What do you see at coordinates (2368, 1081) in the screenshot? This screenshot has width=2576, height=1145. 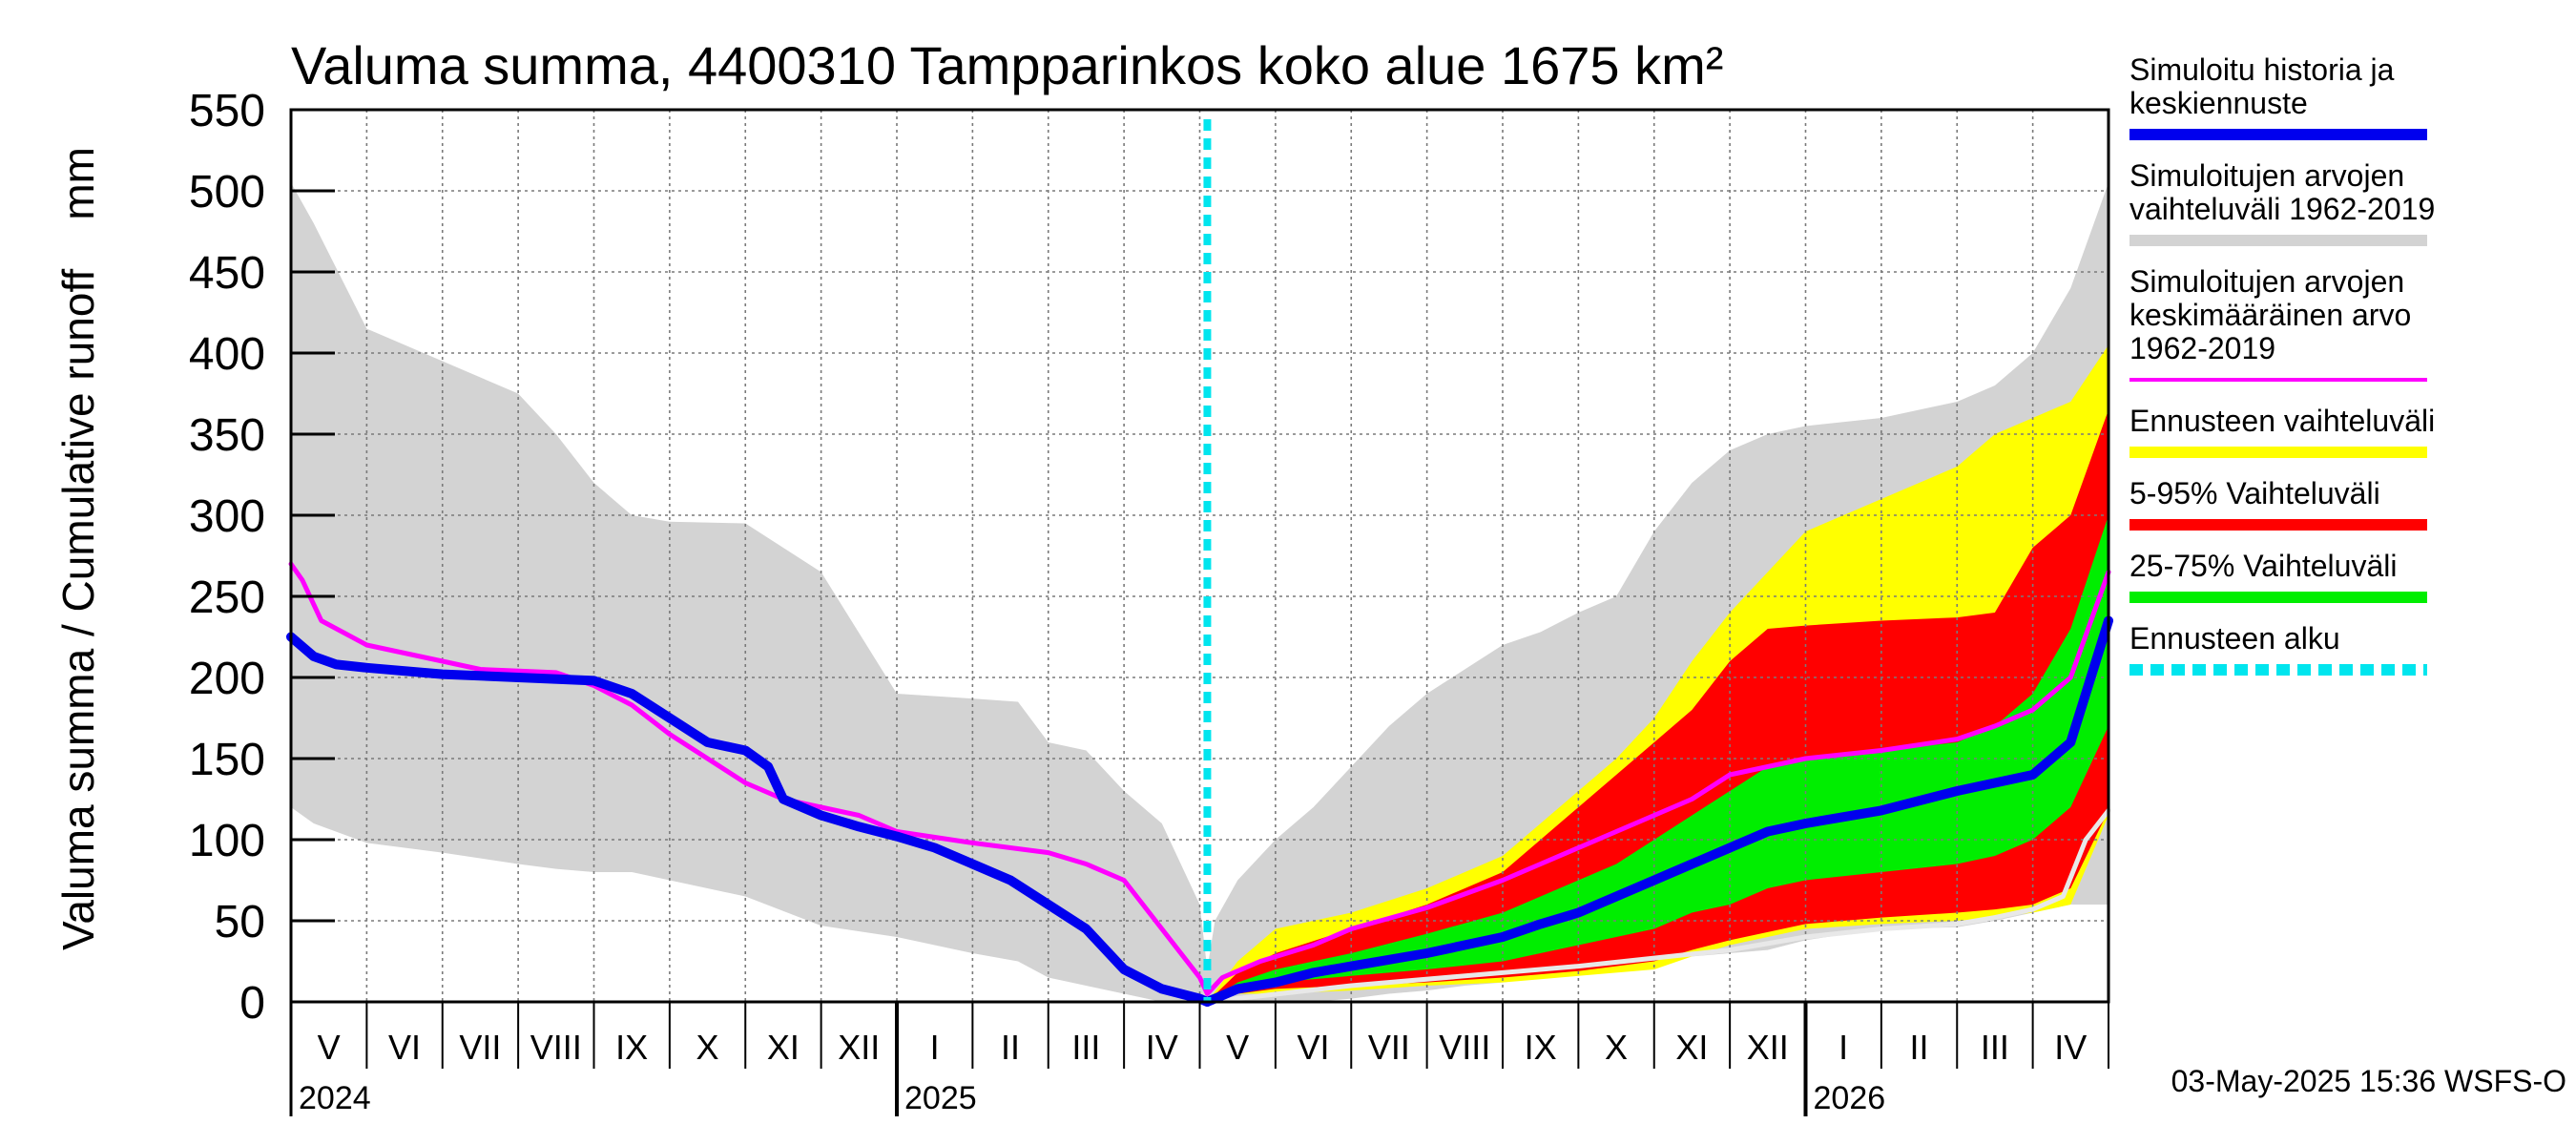 I see `timestamp: 03-May-2025 15:36 WSFS-O` at bounding box center [2368, 1081].